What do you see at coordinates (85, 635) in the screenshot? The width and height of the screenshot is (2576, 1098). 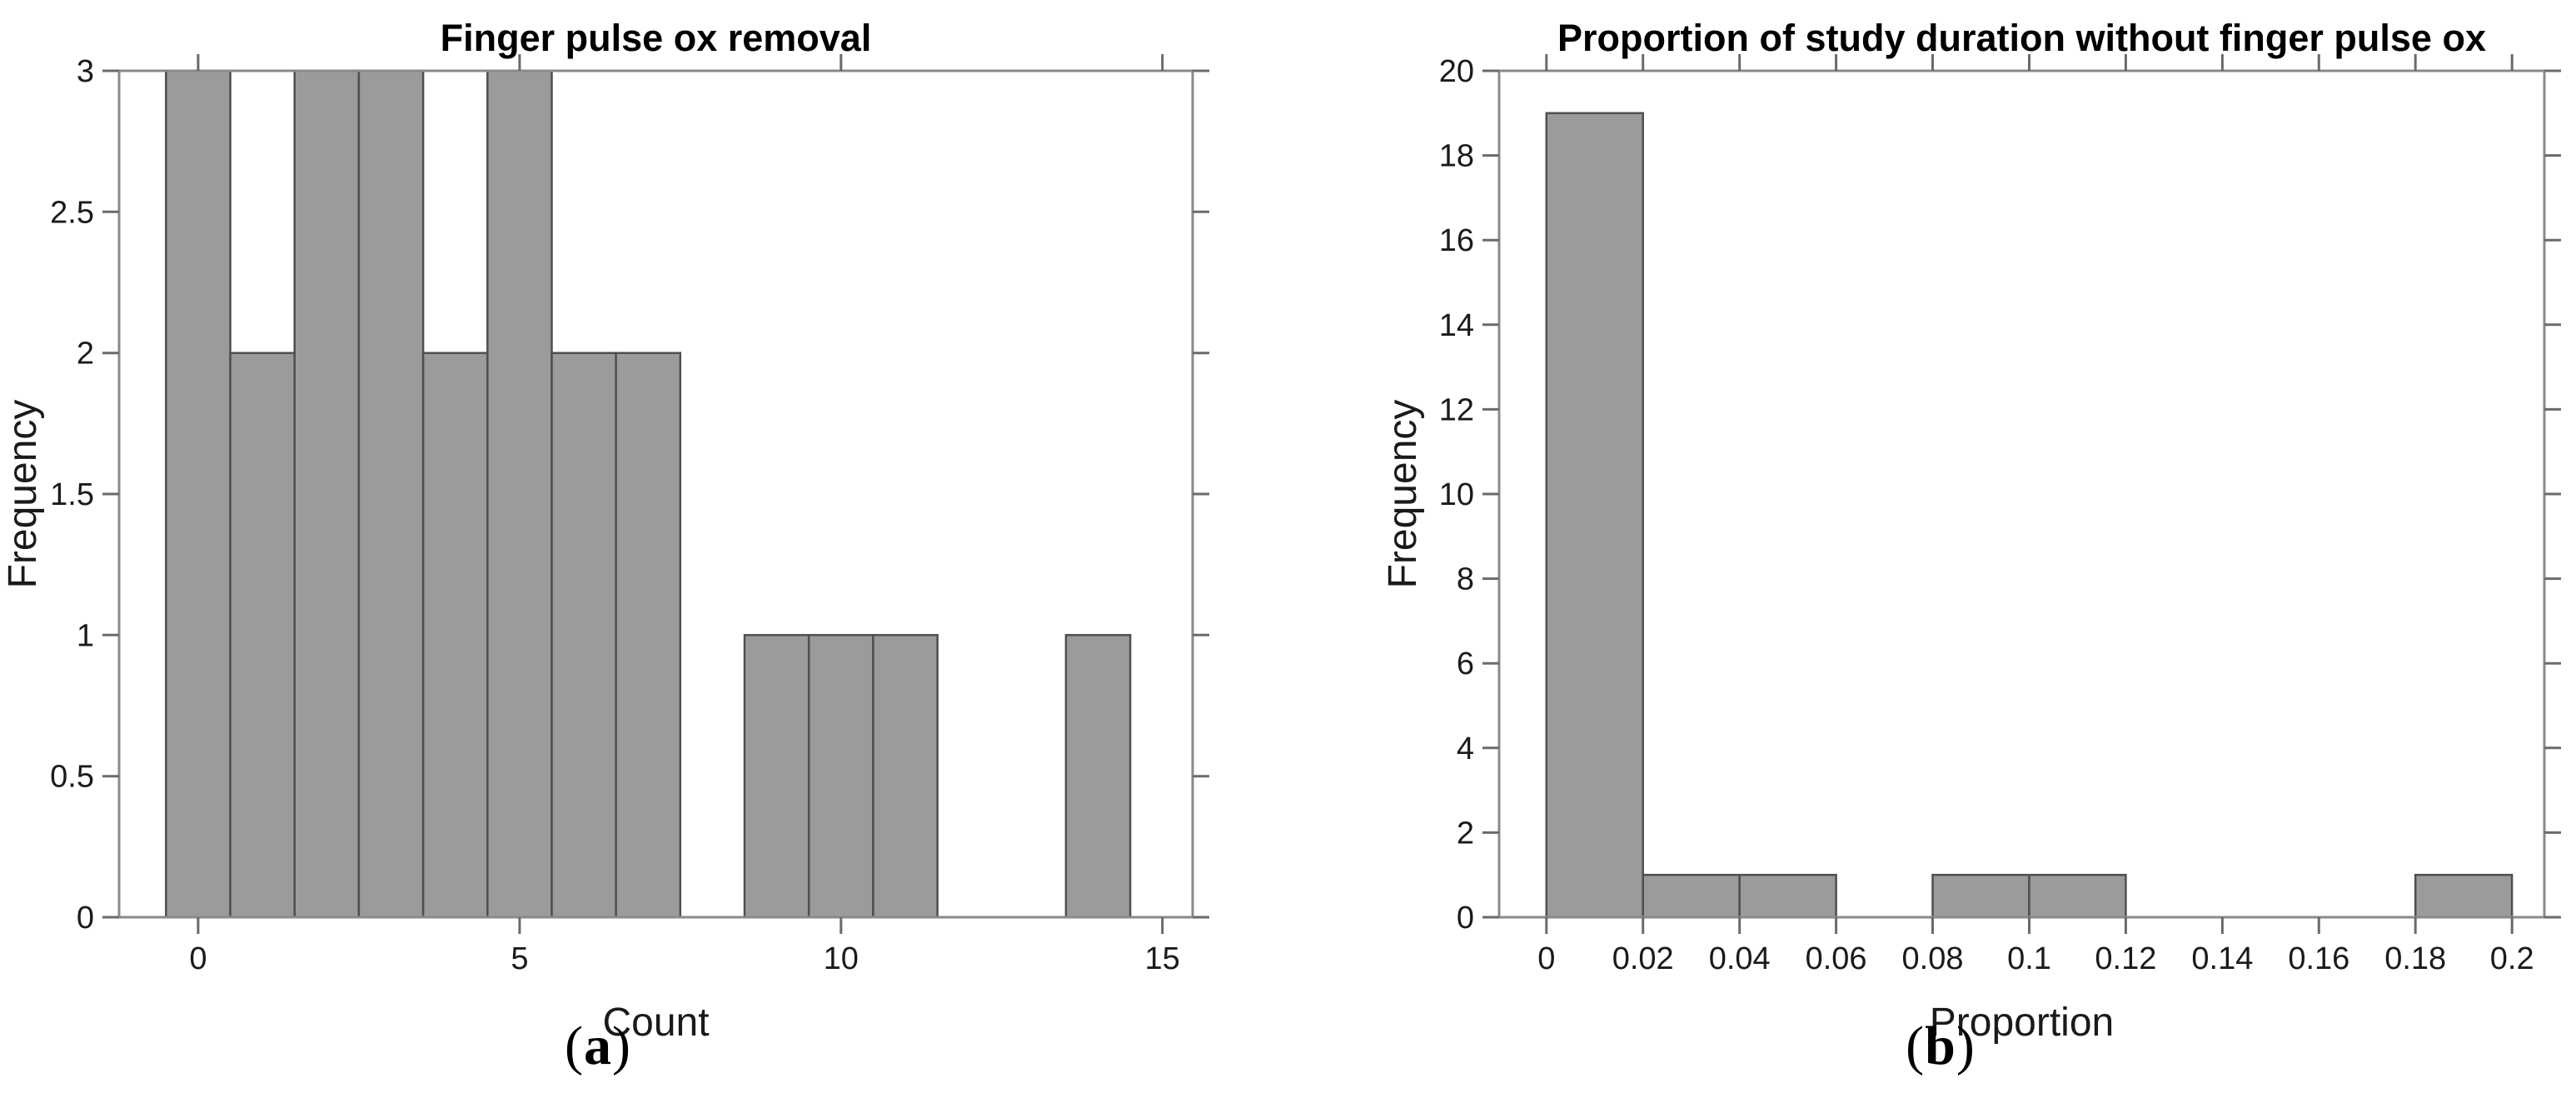 I see `y-tick-label: 1` at bounding box center [85, 635].